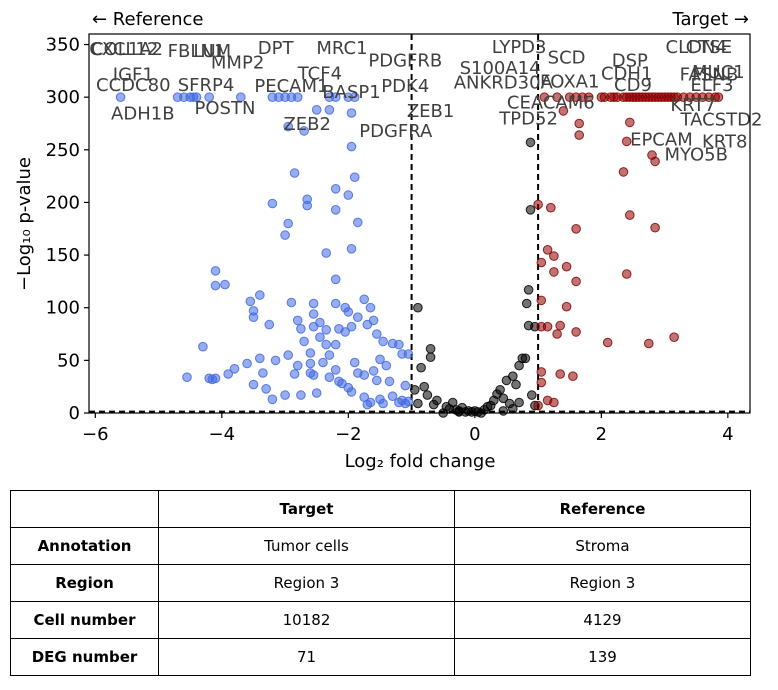  Describe the element at coordinates (63, 202) in the screenshot. I see `y-tick-label: 200` at that location.